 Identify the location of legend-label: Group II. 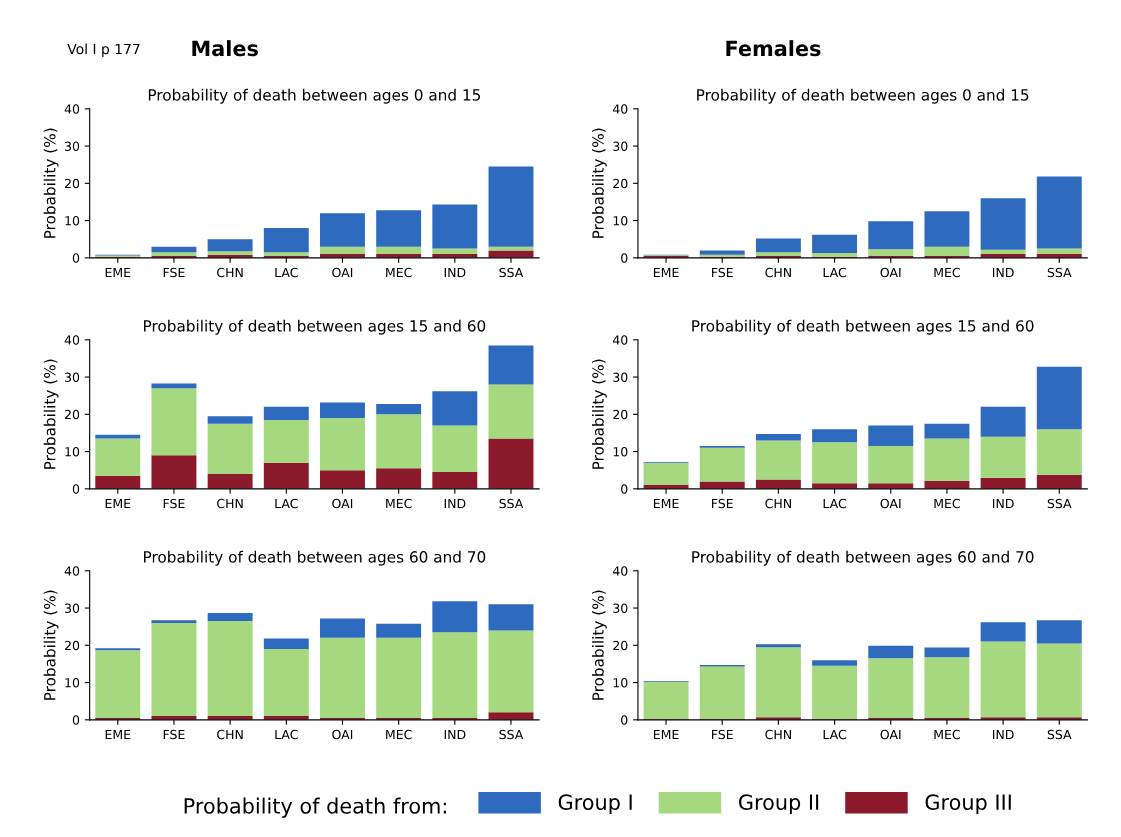
(779, 804).